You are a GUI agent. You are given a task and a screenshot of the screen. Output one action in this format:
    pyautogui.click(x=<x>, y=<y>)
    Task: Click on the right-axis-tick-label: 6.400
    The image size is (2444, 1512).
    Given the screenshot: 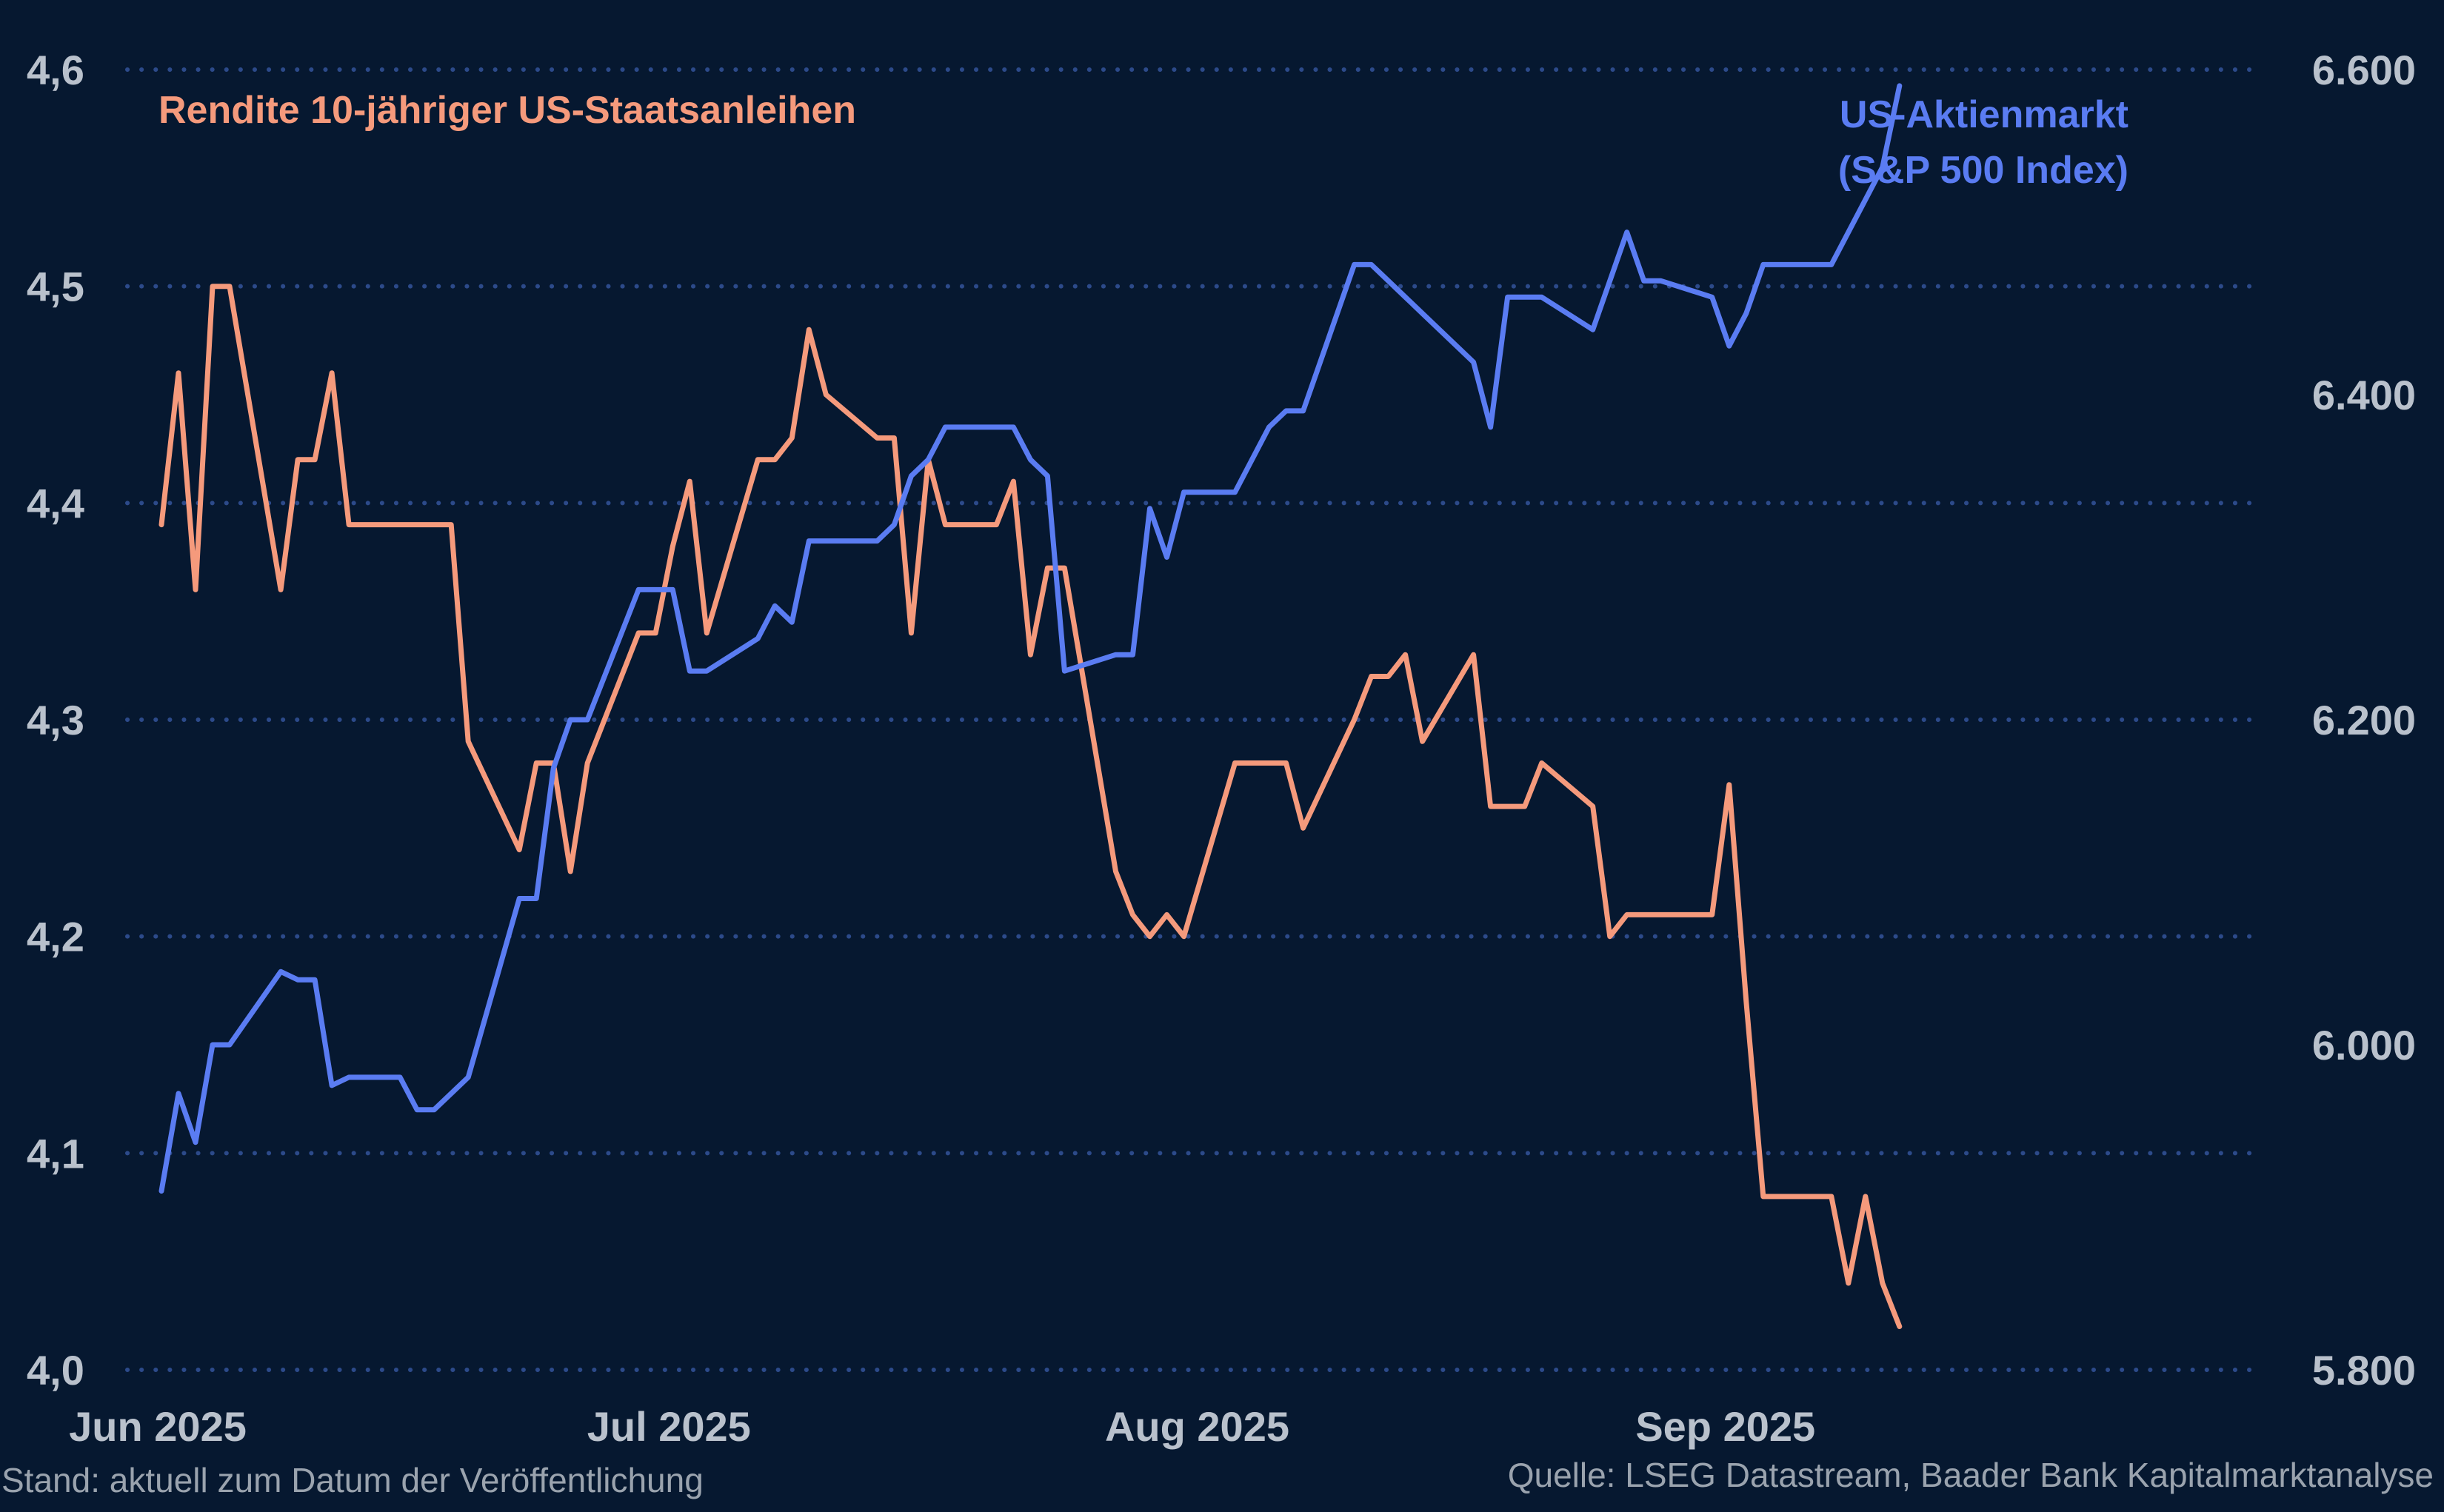 What is the action you would take?
    pyautogui.click(x=2364, y=395)
    